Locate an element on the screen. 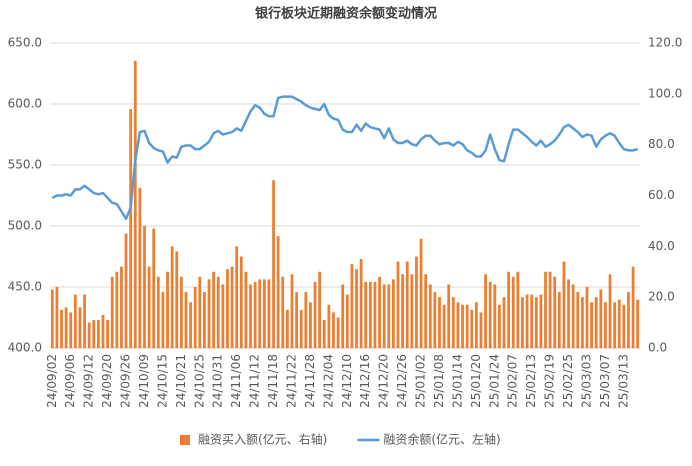  legend-label: 融资余额(亿元、左轴) is located at coordinates (441, 439).